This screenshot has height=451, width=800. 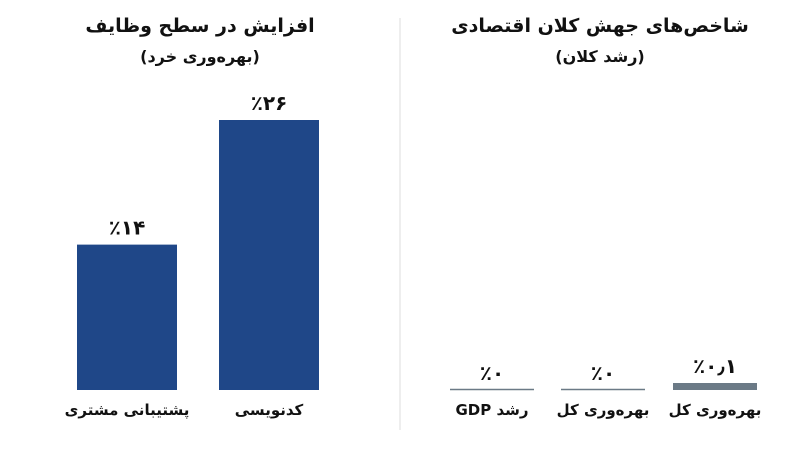 What do you see at coordinates (491, 410) in the screenshot?
I see `category-label: رشد GDP` at bounding box center [491, 410].